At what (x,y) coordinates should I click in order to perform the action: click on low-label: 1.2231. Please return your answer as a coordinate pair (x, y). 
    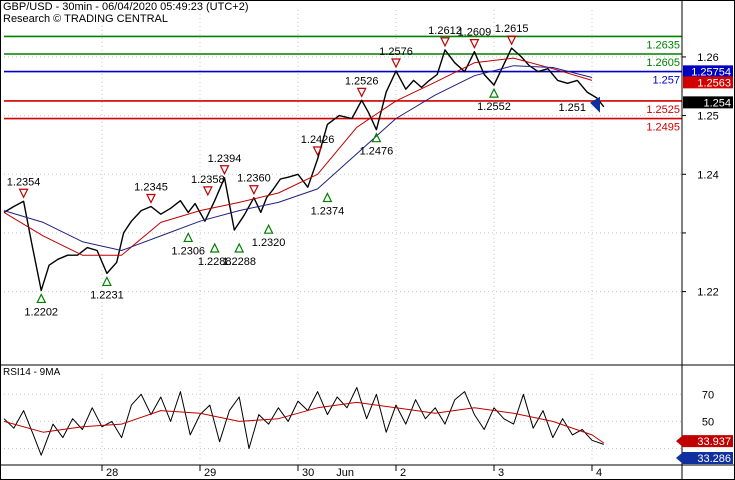
    Looking at the image, I should click on (107, 295).